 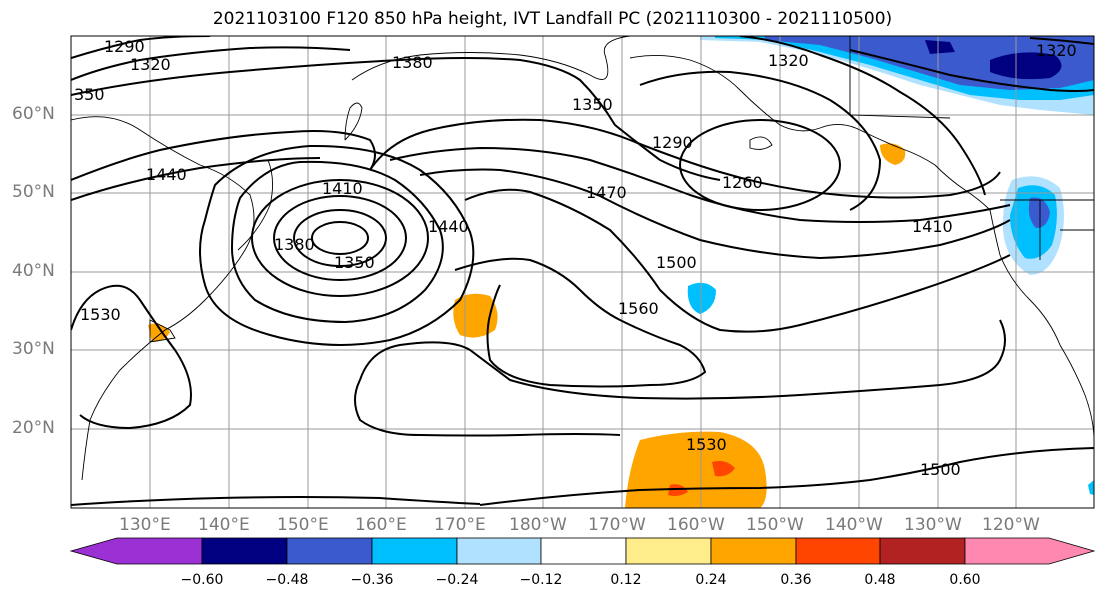 I want to click on lon-label: 130°E, so click(x=145, y=525).